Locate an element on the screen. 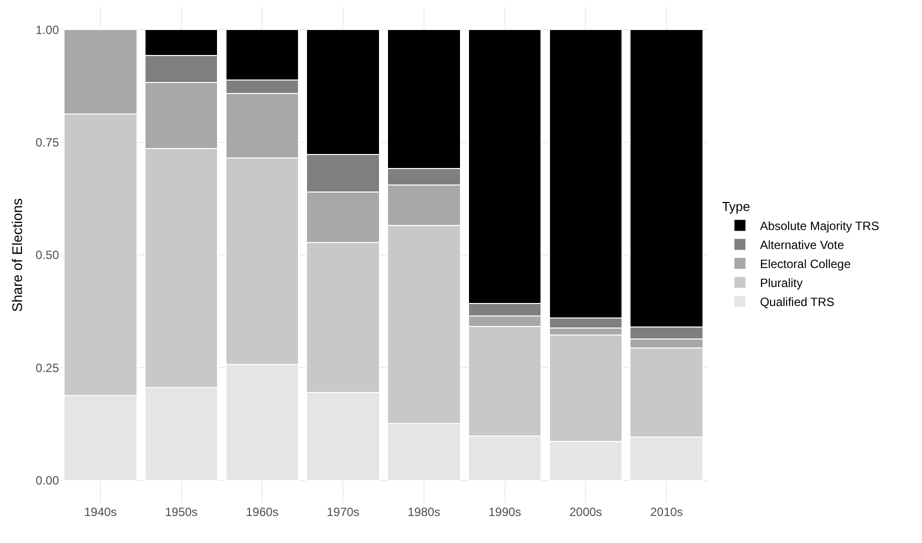 The height and width of the screenshot is (543, 922). legend-title: Type is located at coordinates (736, 206).